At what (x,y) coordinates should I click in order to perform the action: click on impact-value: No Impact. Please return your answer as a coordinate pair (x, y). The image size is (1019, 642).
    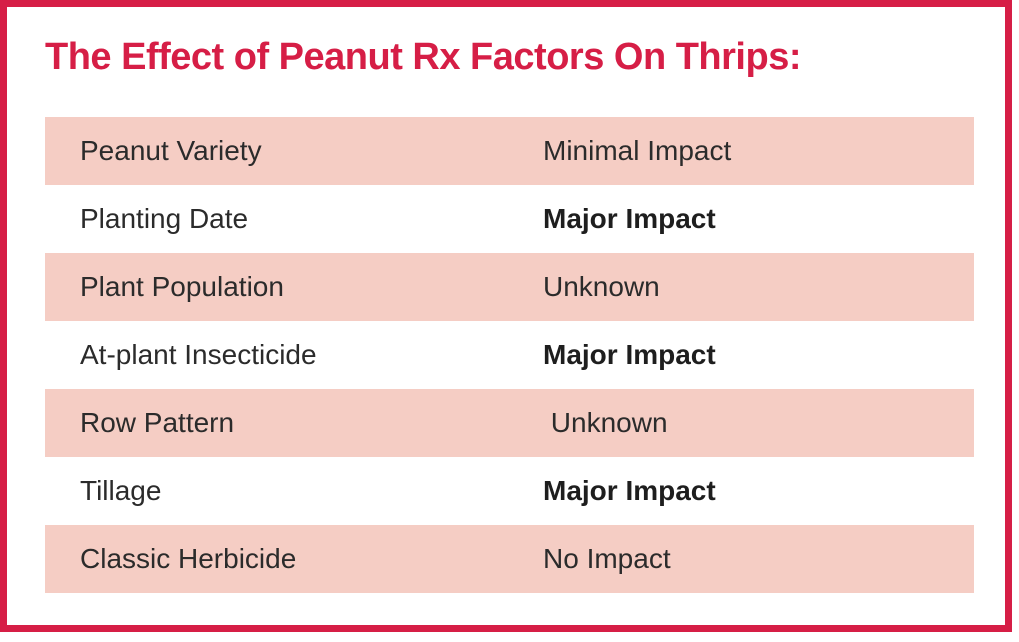
    Looking at the image, I should click on (607, 558).